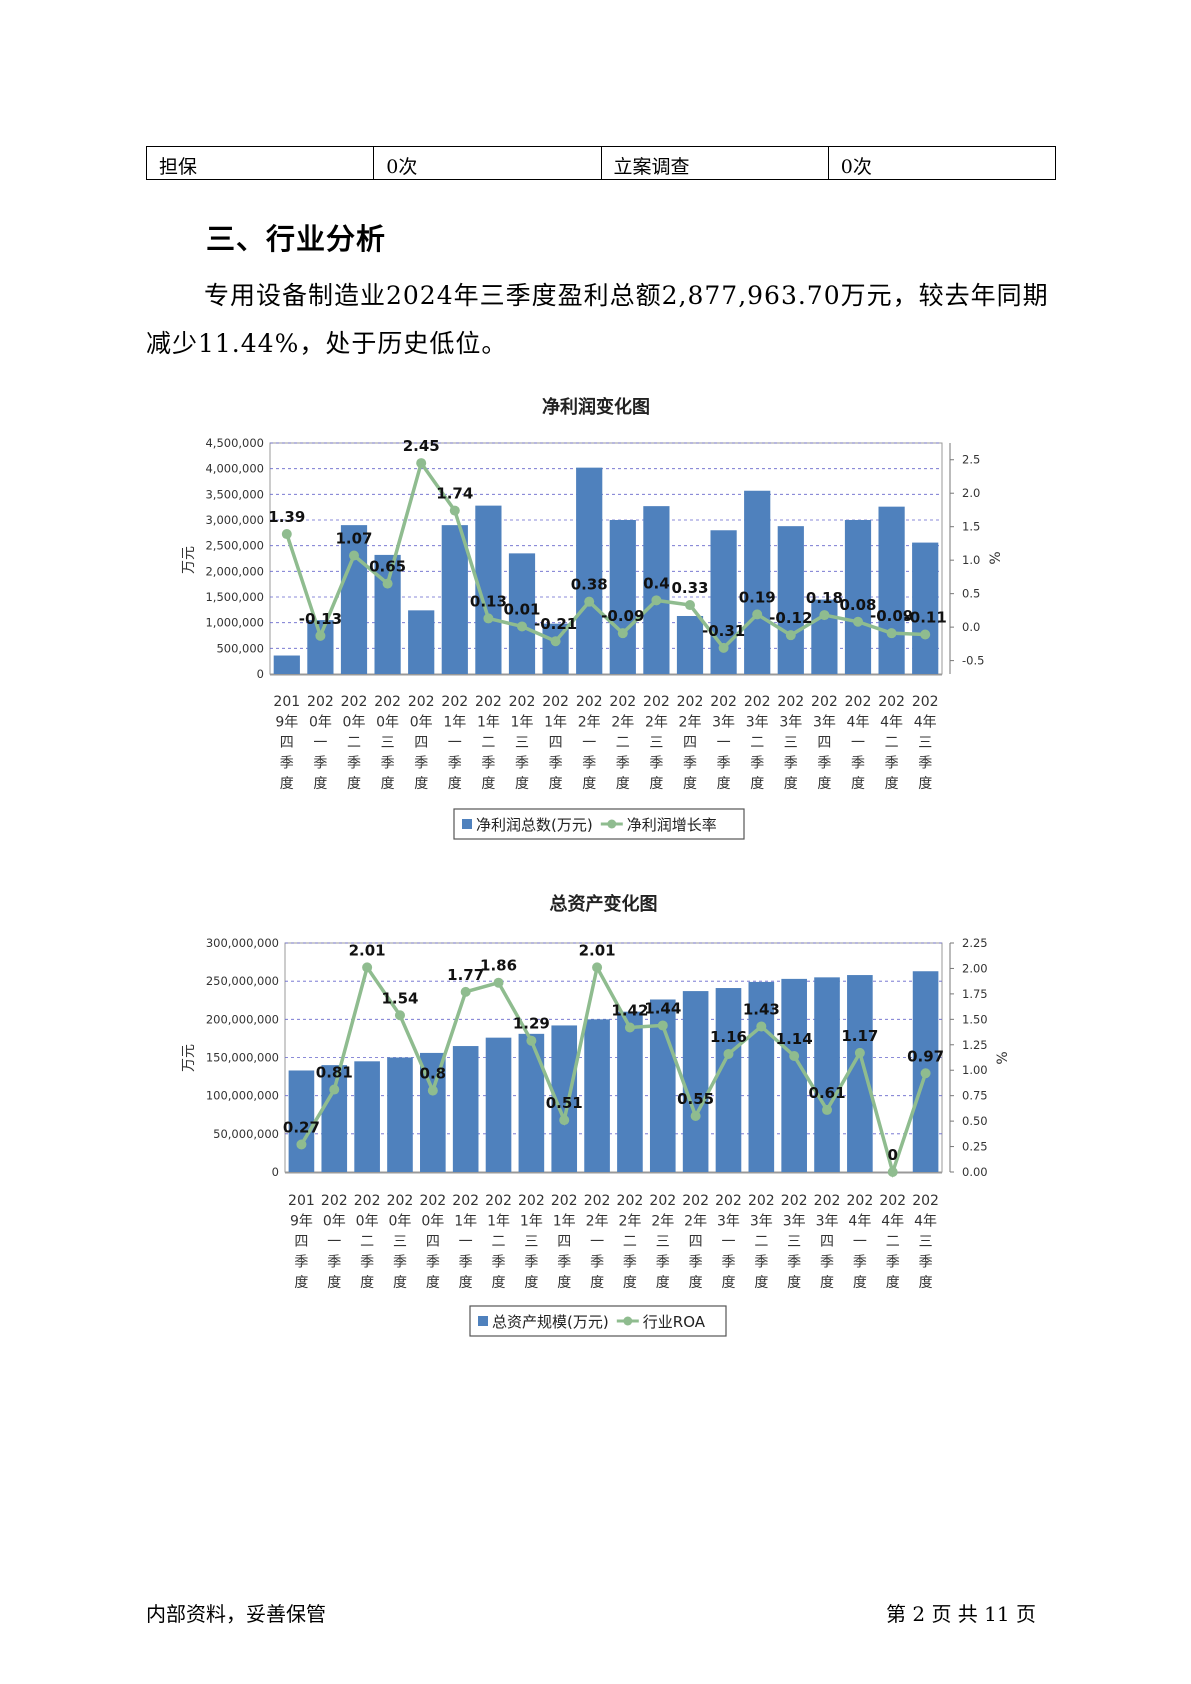 The height and width of the screenshot is (1684, 1191). I want to click on y2-tick-label: 0.0, so click(971, 627).